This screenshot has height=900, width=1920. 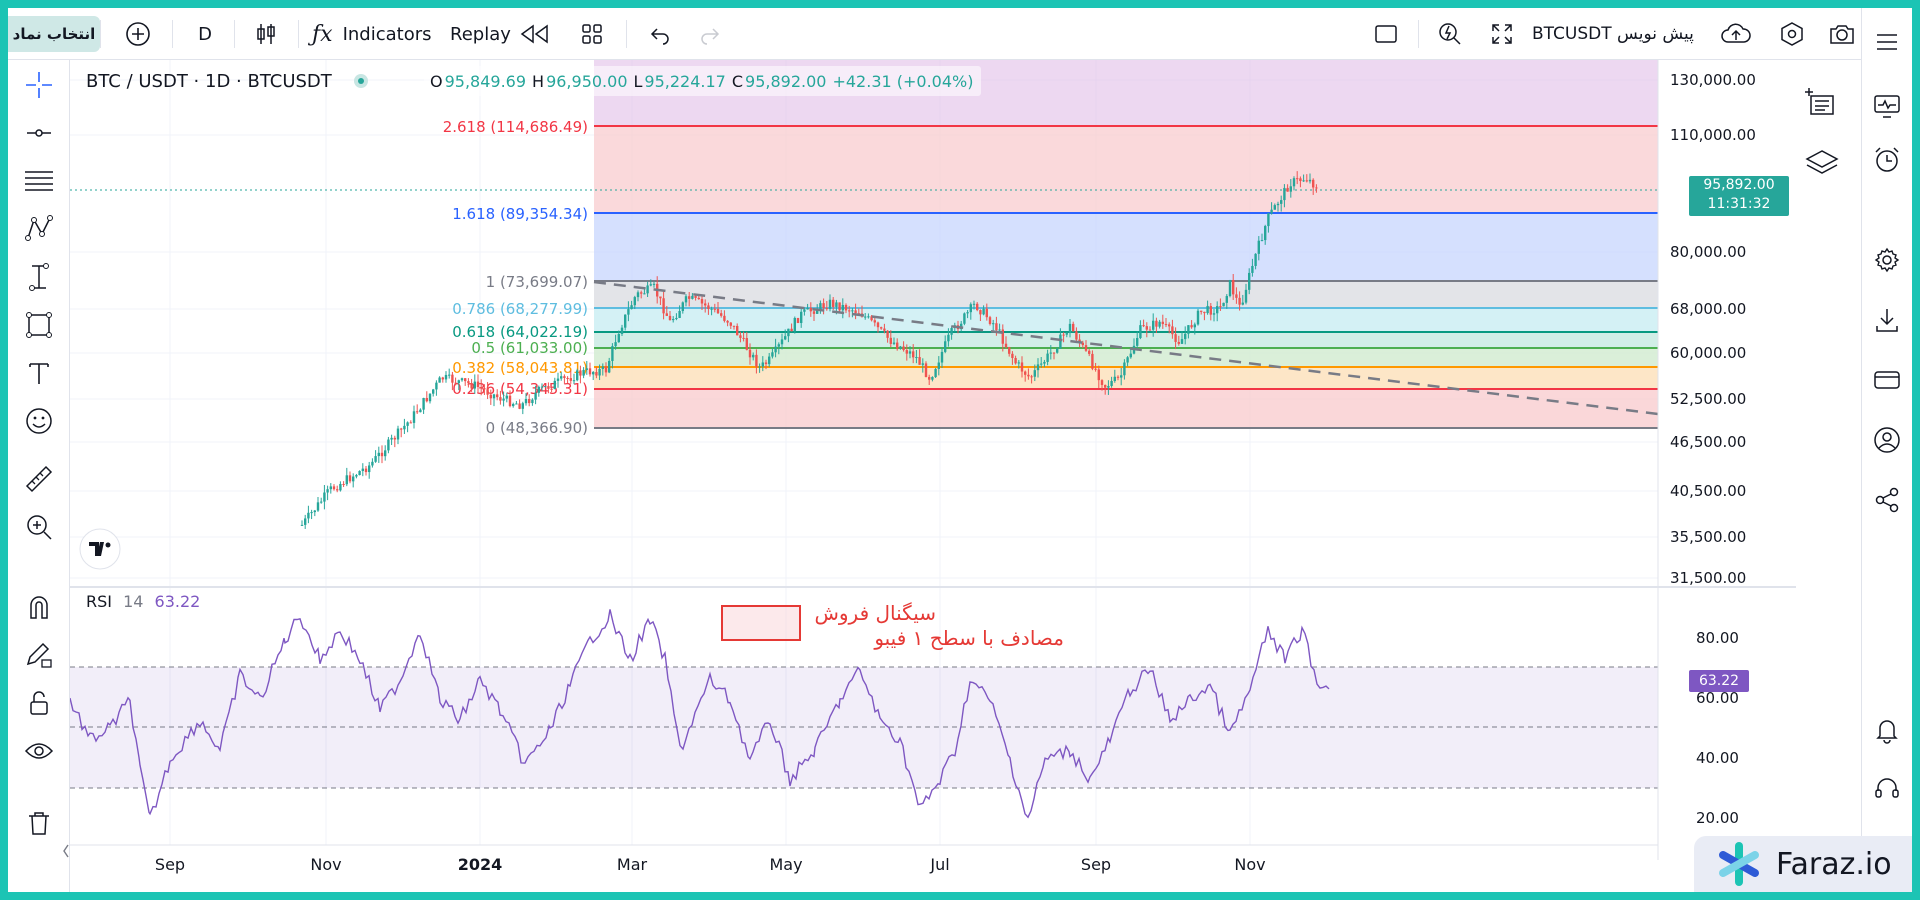 What do you see at coordinates (39, 229) in the screenshot?
I see `pattern-tool` at bounding box center [39, 229].